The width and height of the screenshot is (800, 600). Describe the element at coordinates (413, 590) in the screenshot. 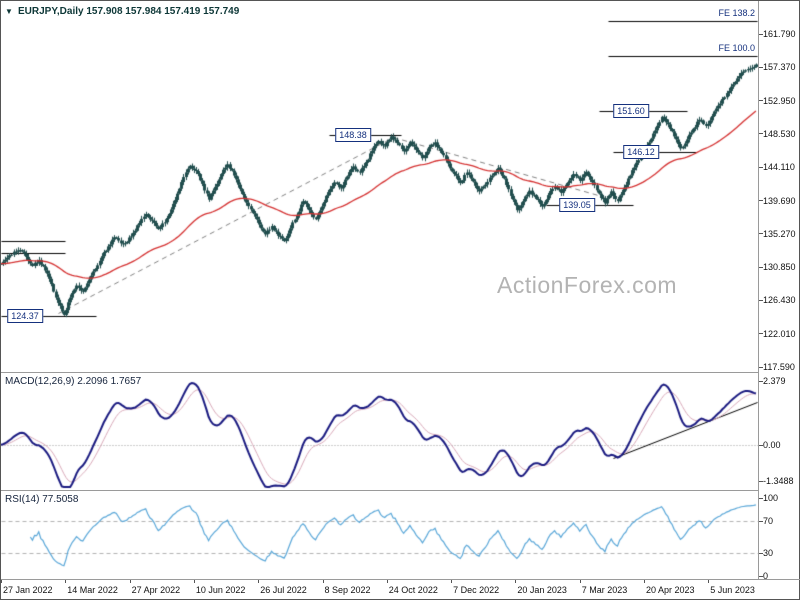

I see `date-label: 24 Oct 2022` at that location.